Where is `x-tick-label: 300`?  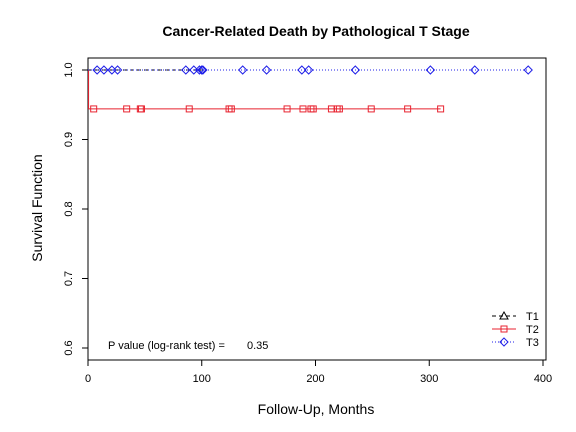
x-tick-label: 300 is located at coordinates (429, 379).